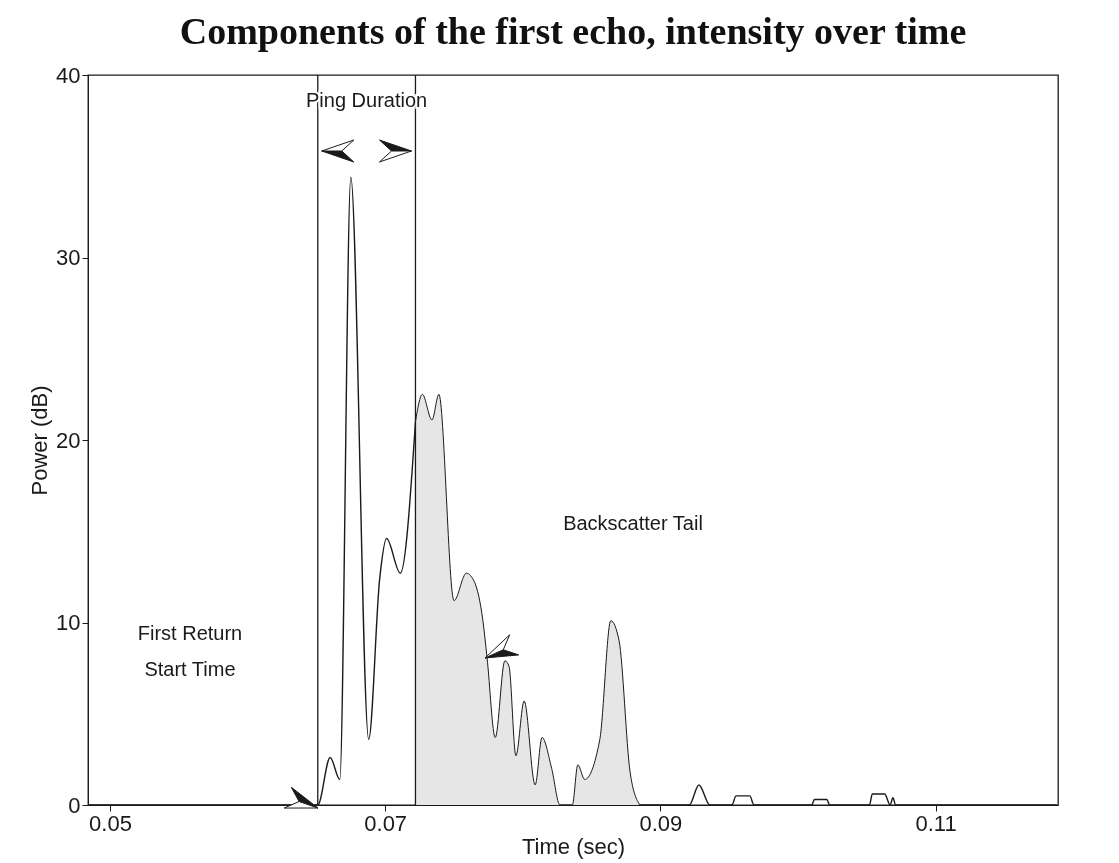 The height and width of the screenshot is (863, 1119). Describe the element at coordinates (68, 257) in the screenshot. I see `y-tick-label: 30` at that location.